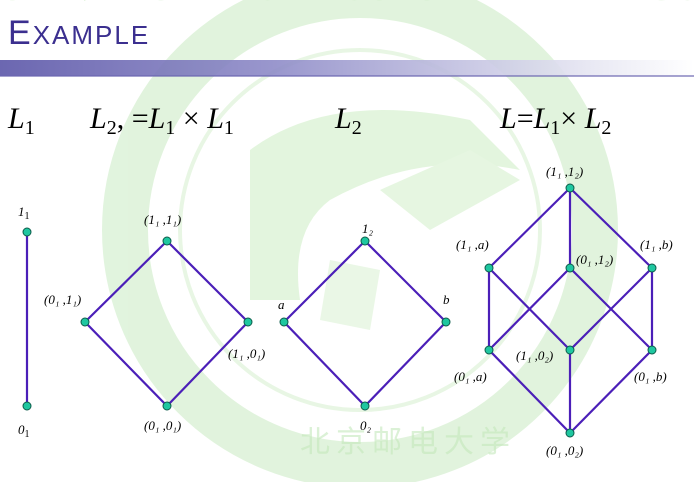 The height and width of the screenshot is (482, 694). I want to click on header-l2: L2, so click(348, 120).